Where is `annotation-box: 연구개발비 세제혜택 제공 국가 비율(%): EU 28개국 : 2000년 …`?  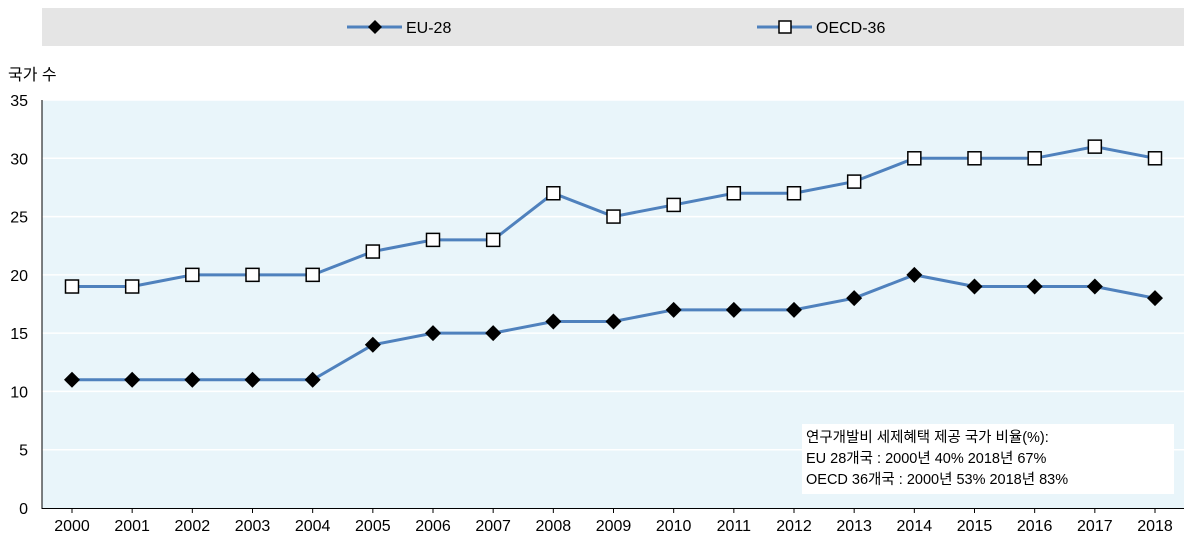 annotation-box: 연구개발비 세제혜택 제공 국가 비율(%): EU 28개국 : 2000년 … is located at coordinates (988, 459).